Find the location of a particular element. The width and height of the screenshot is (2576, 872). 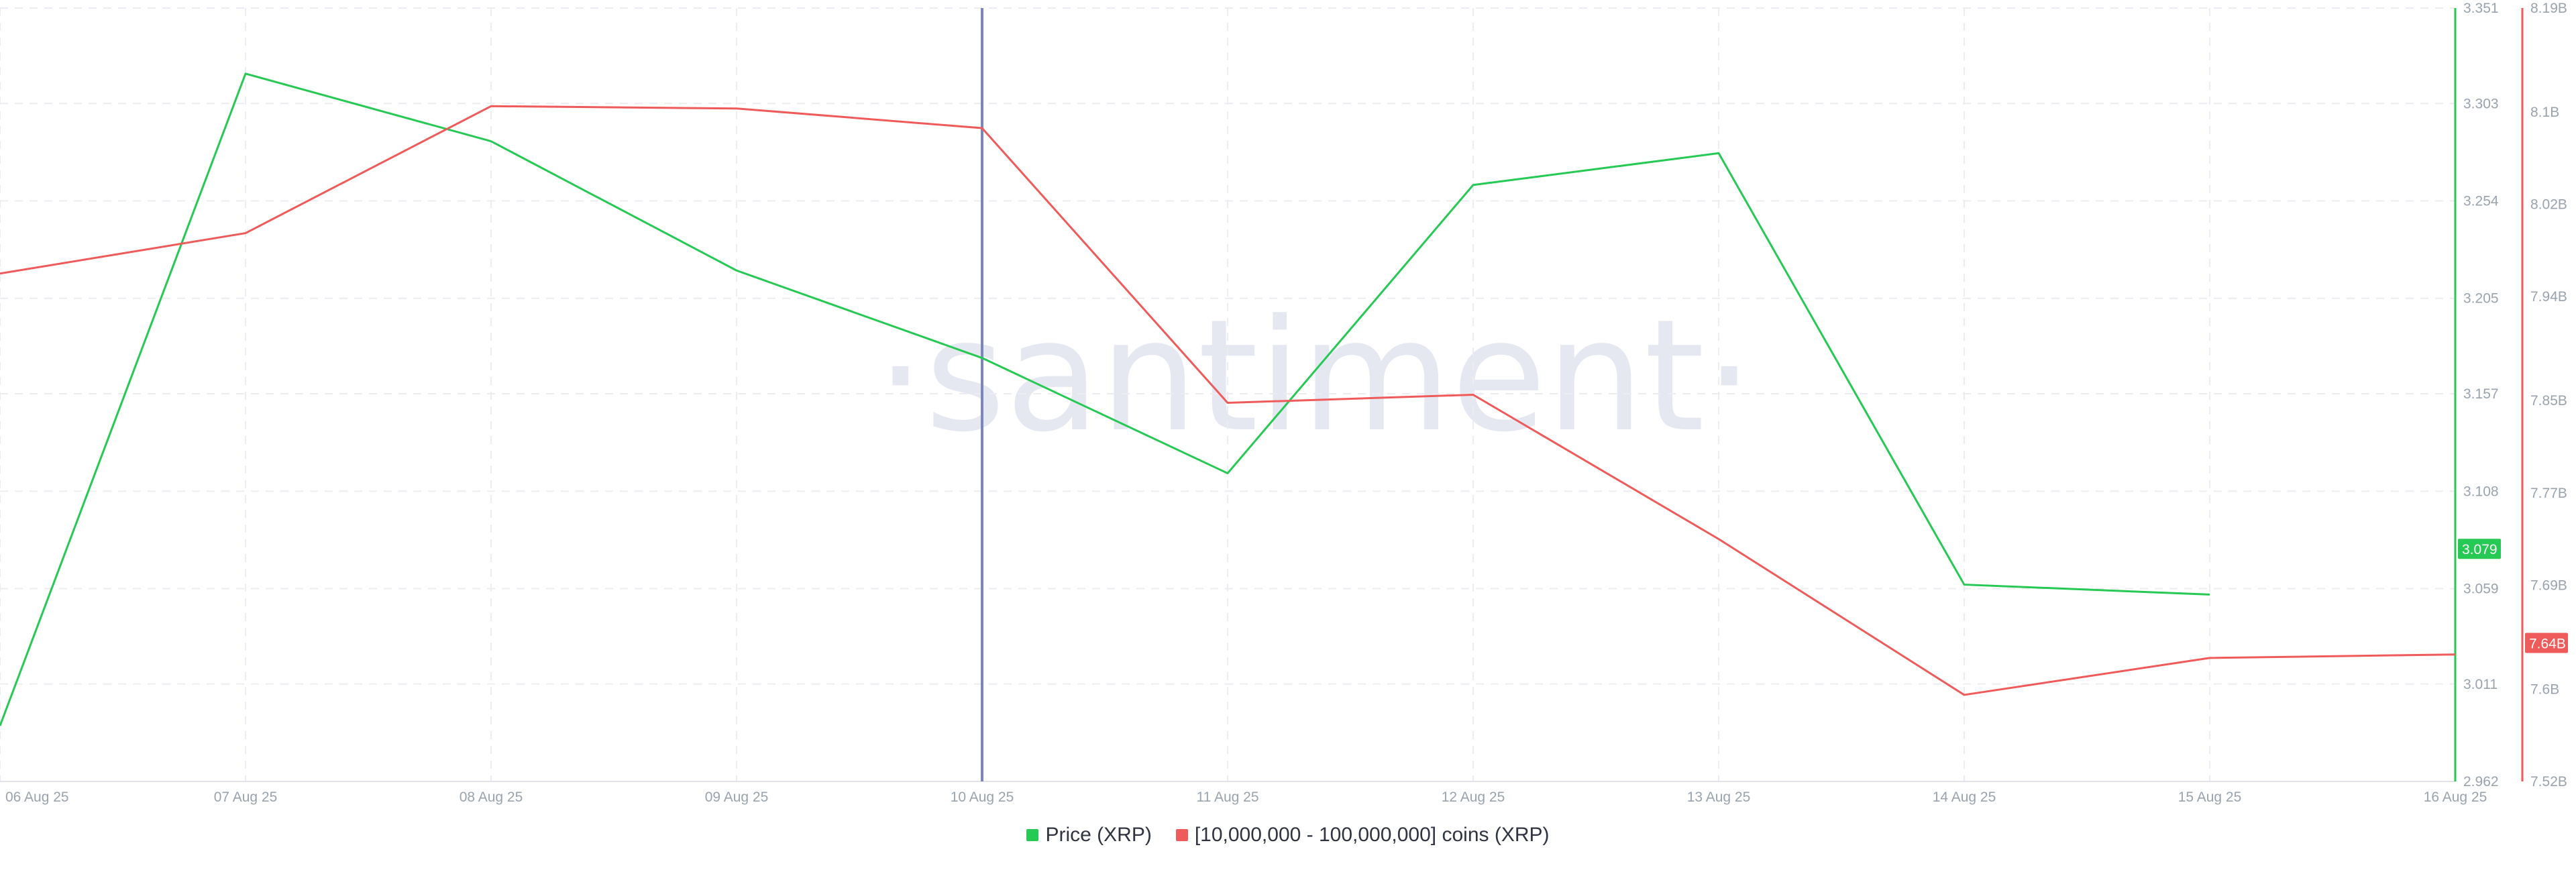

x-tick-label: 09 Aug 25 is located at coordinates (737, 797).